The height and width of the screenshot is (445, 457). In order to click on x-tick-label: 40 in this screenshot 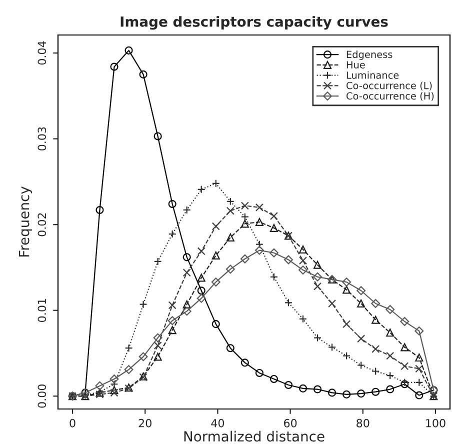, I will do `click(217, 423)`.